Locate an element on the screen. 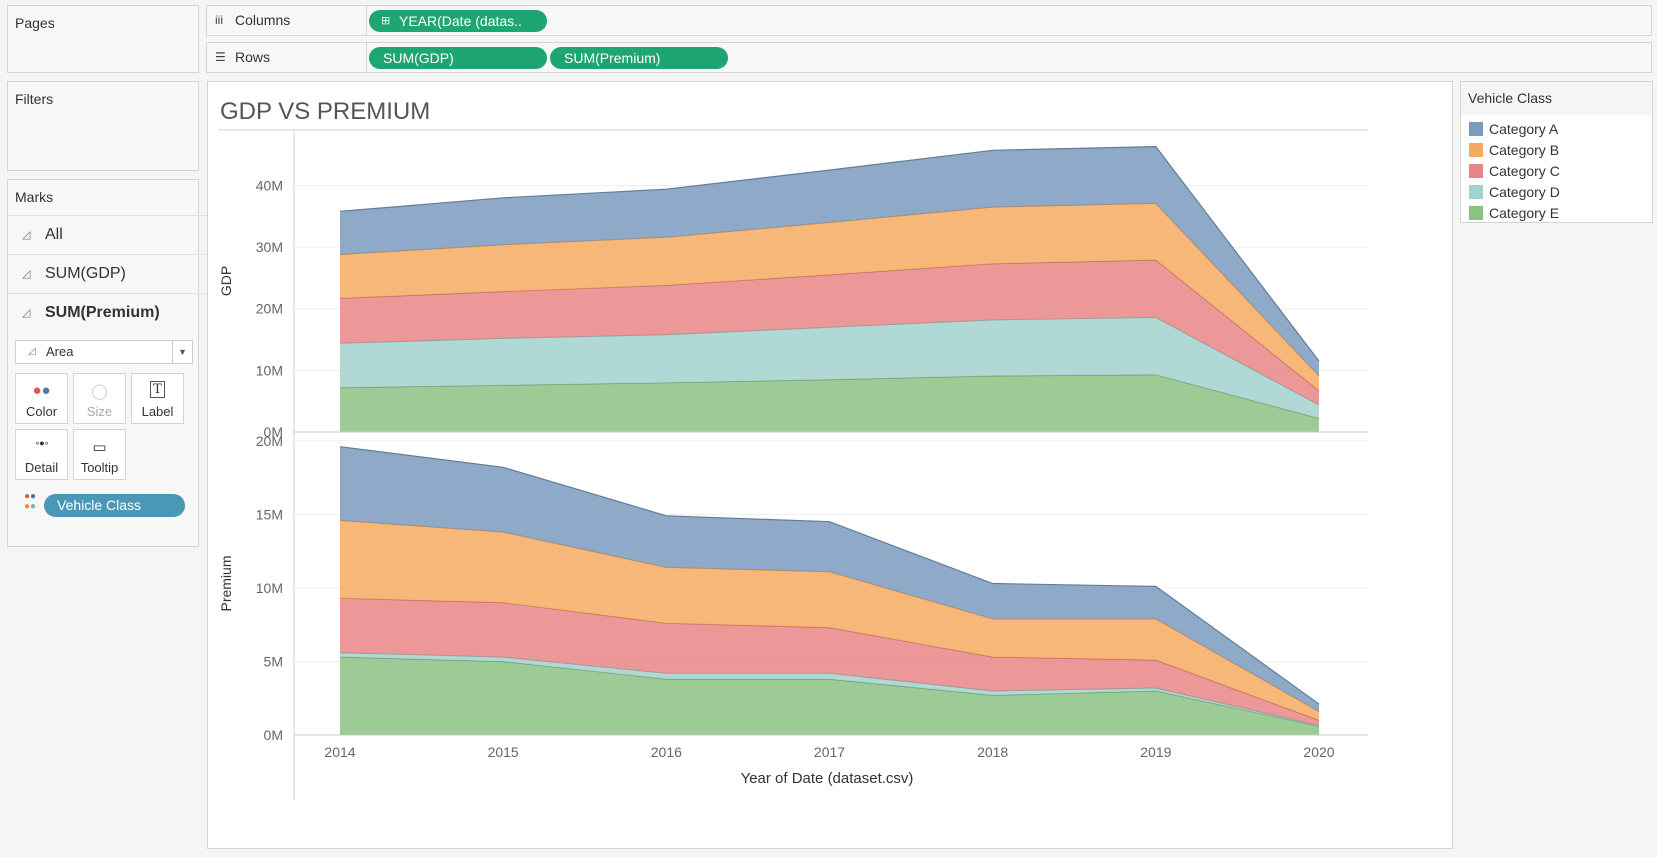 This screenshot has height=857, width=1657. area-edge is located at coordinates (829, 253).